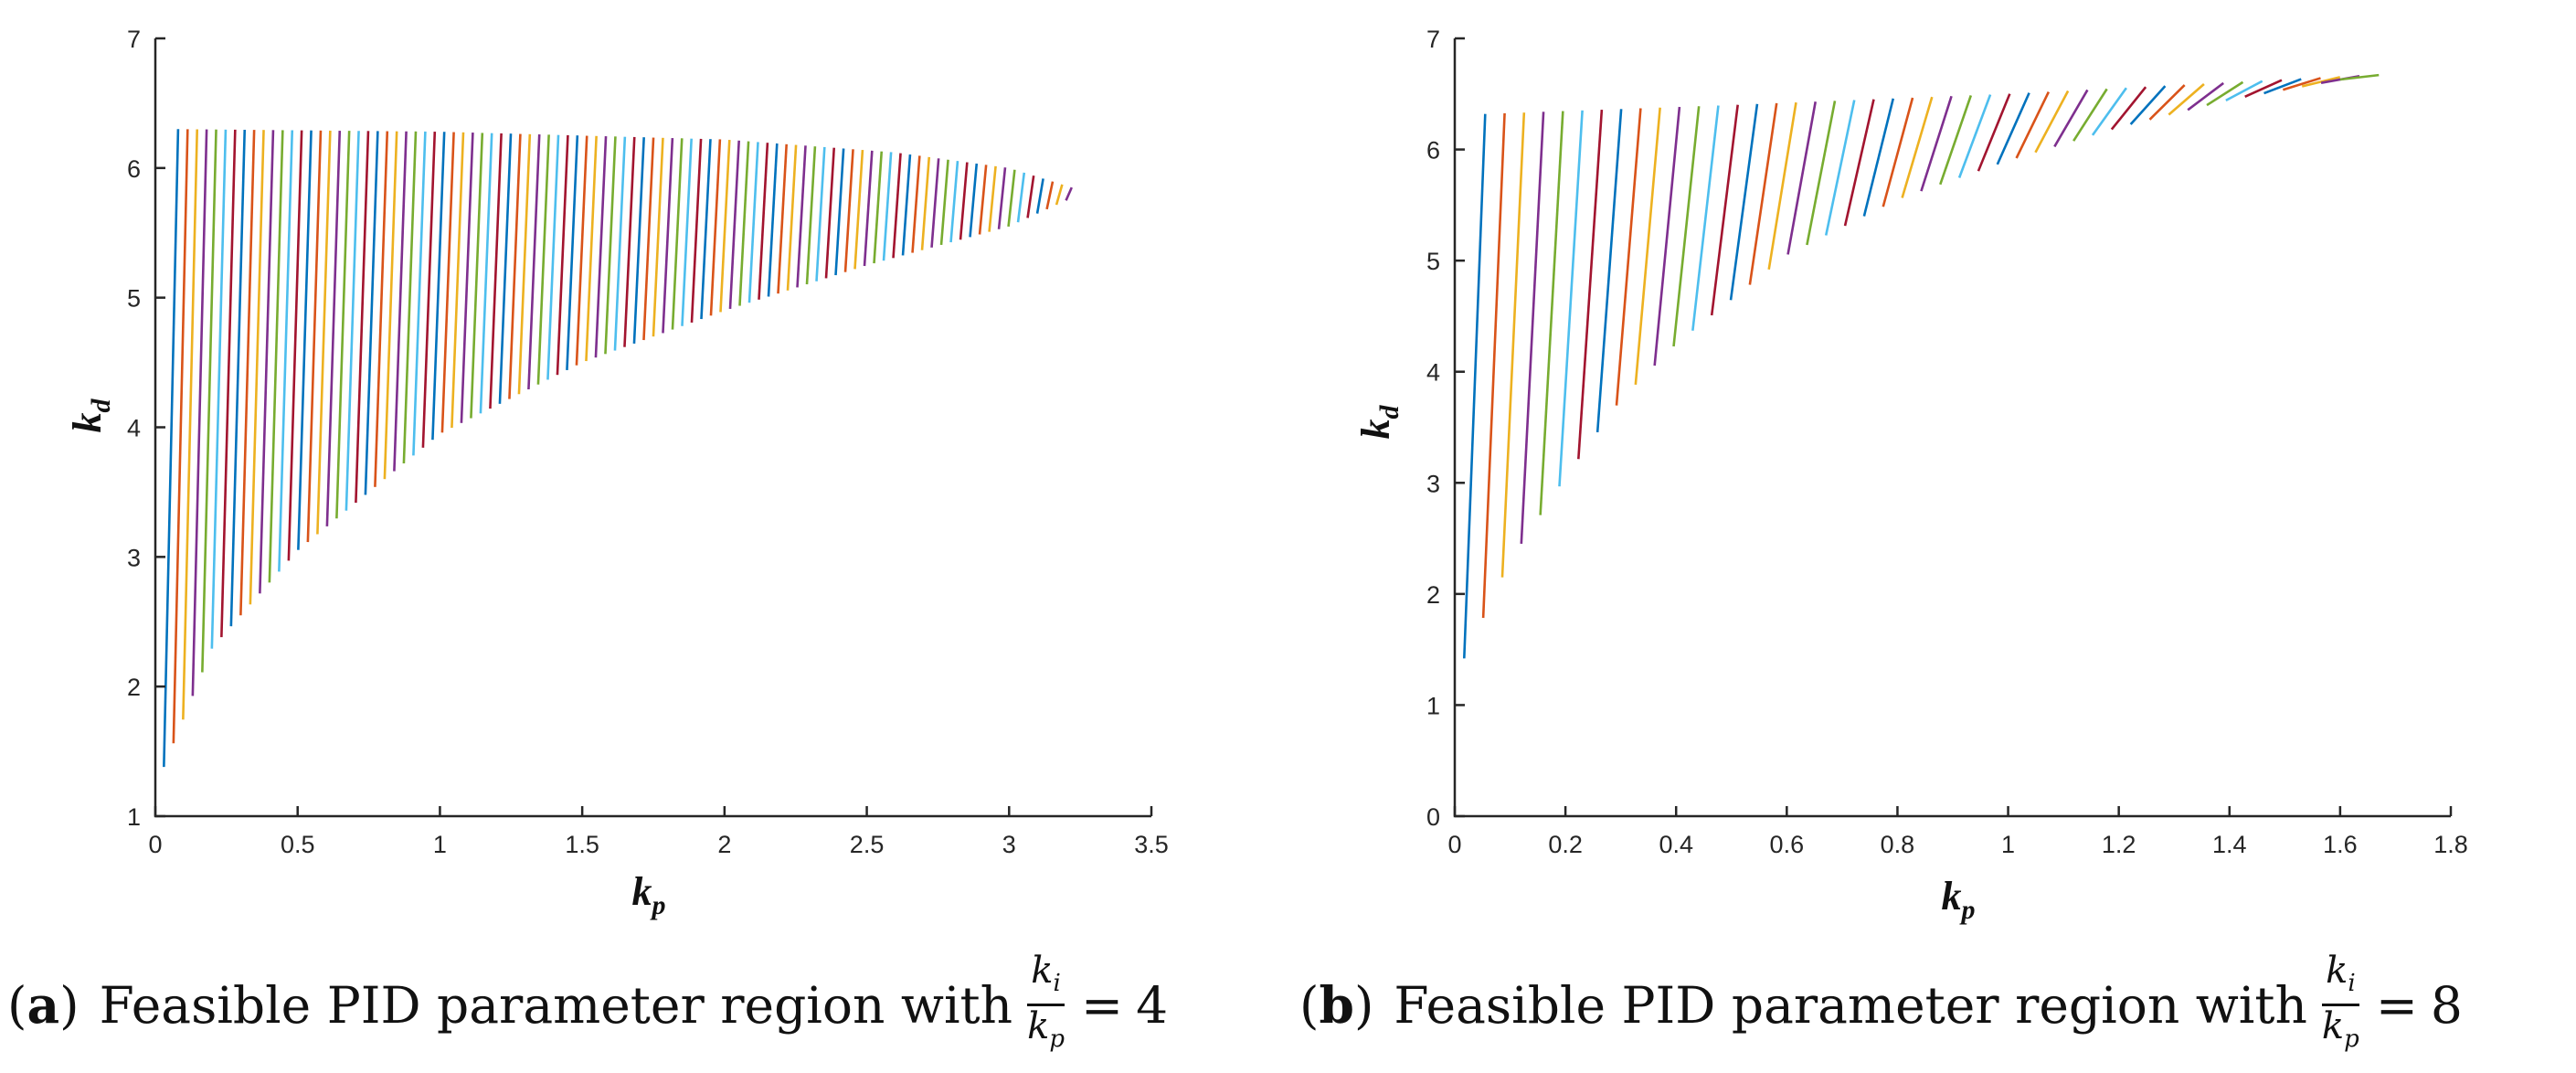  Describe the element at coordinates (1433, 705) in the screenshot. I see `y-tick-label-b: 1` at that location.